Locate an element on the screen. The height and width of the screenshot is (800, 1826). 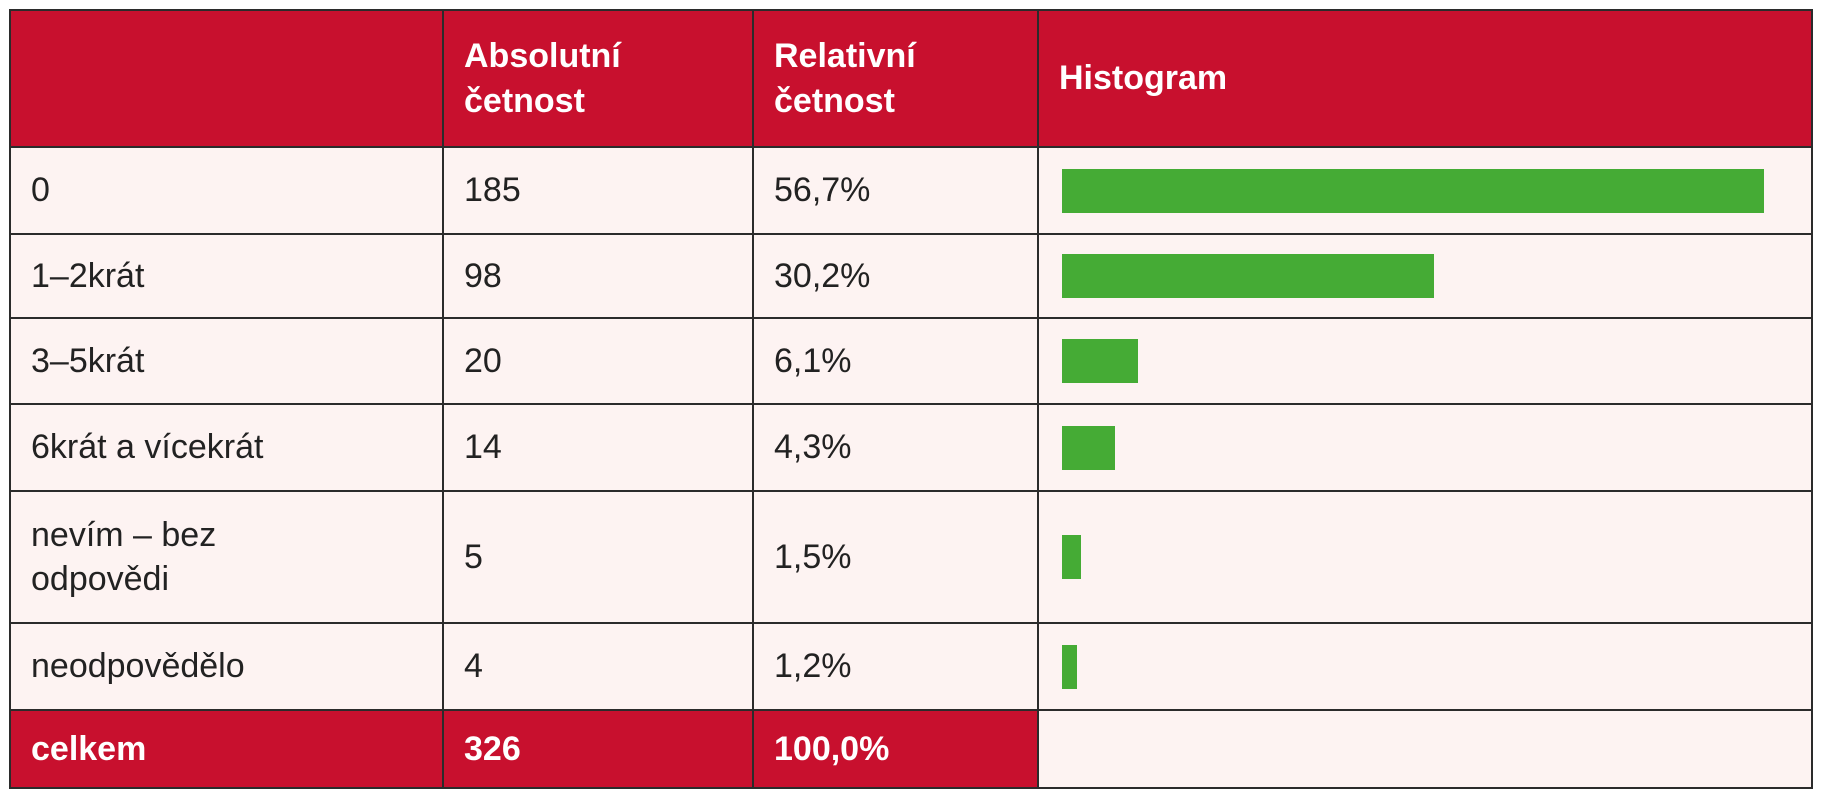
row: 1–2krát 98 30,2% is located at coordinates (911, 276).